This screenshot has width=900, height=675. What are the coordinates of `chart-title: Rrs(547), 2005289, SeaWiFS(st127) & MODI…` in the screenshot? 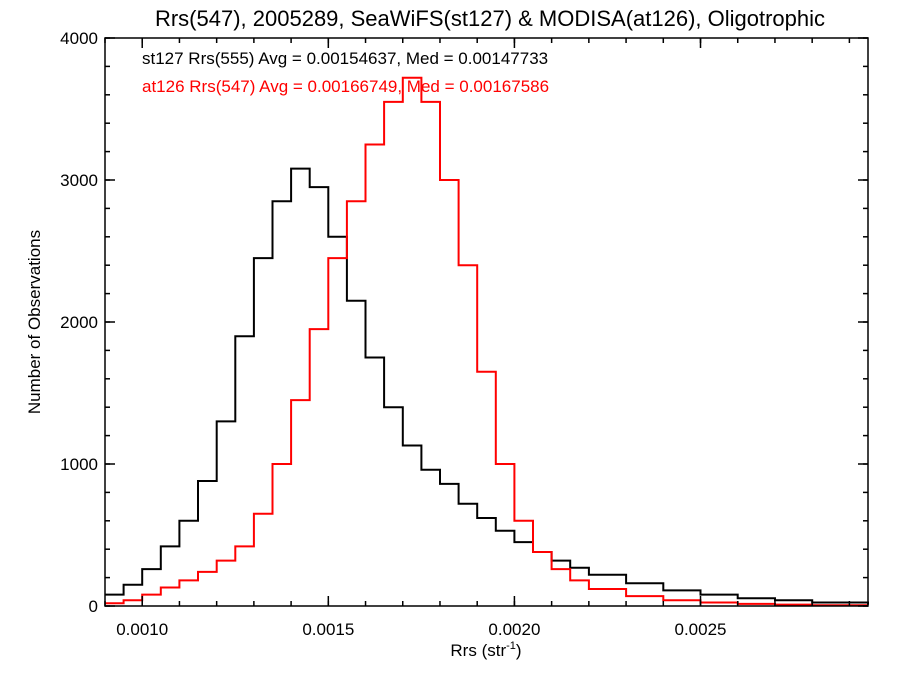 It's located at (490, 18).